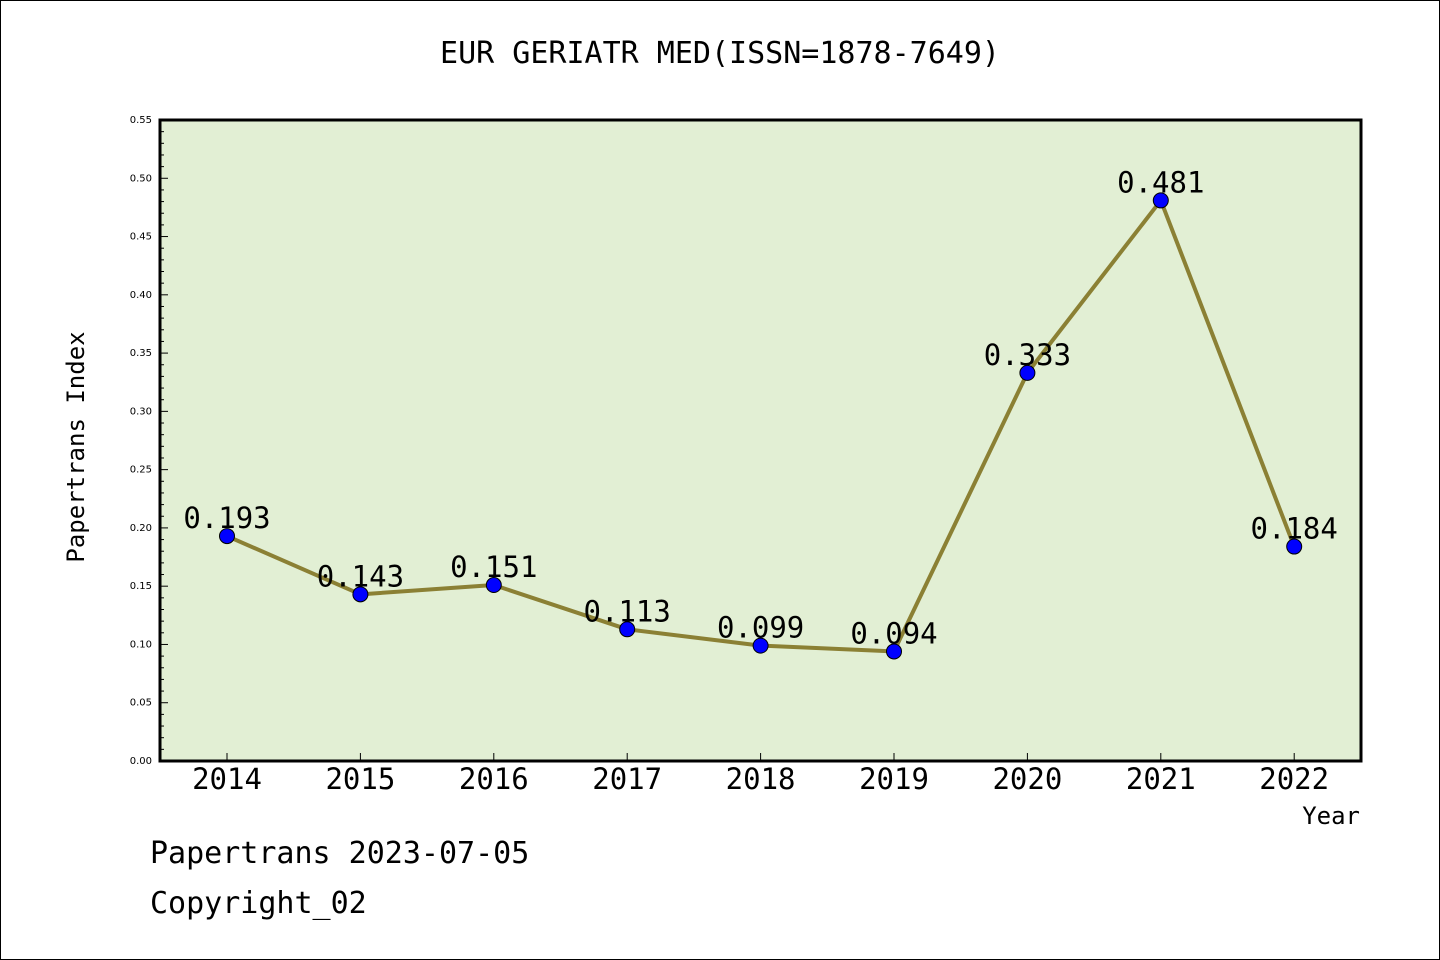  I want to click on data-label: 0.094, so click(893, 633).